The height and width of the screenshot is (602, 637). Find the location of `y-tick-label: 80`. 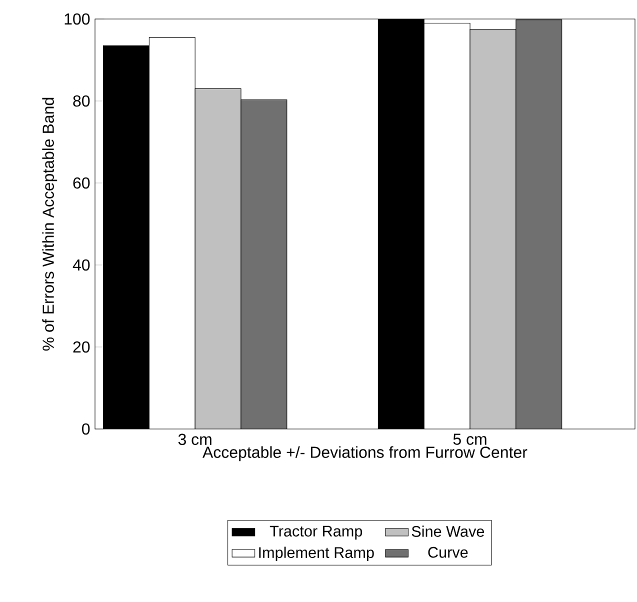

y-tick-label: 80 is located at coordinates (81, 101).